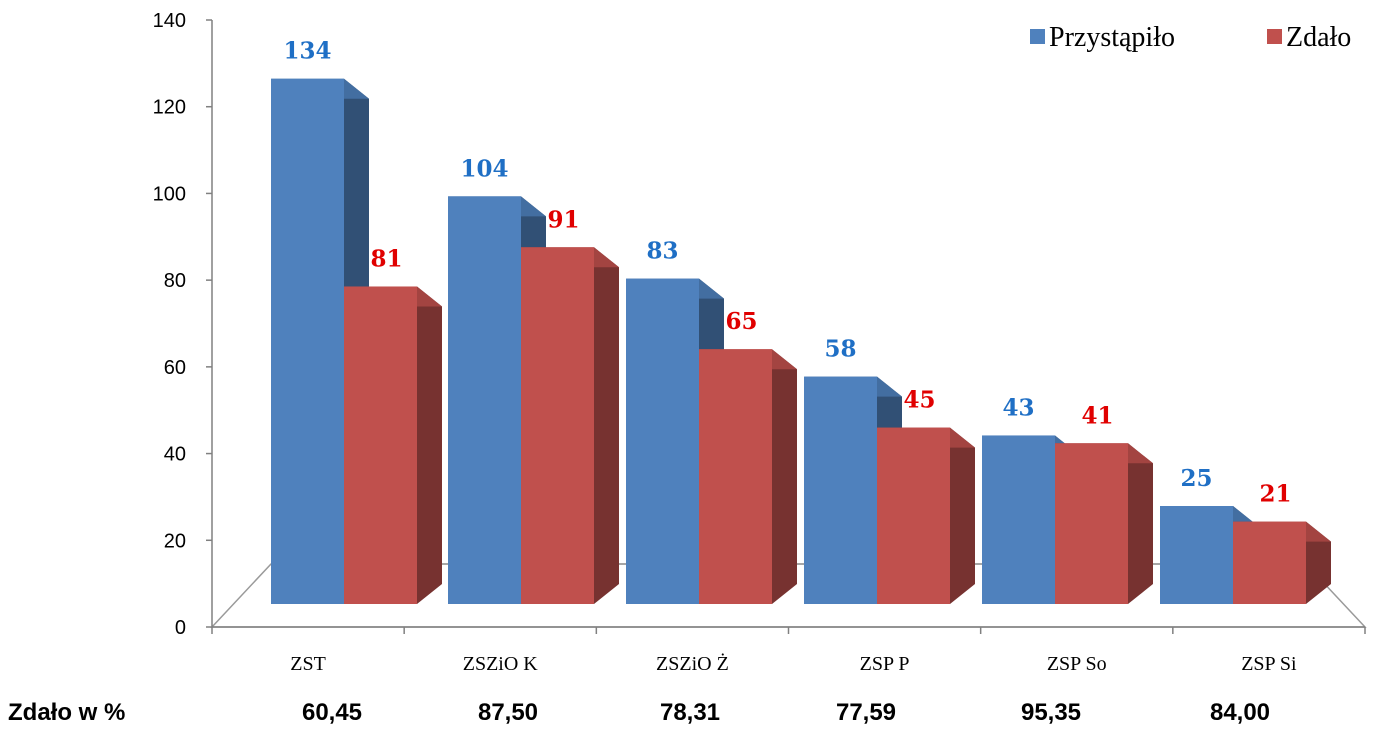 Image resolution: width=1373 pixels, height=752 pixels. What do you see at coordinates (169, 194) in the screenshot?
I see `y-tick-label: 100` at bounding box center [169, 194].